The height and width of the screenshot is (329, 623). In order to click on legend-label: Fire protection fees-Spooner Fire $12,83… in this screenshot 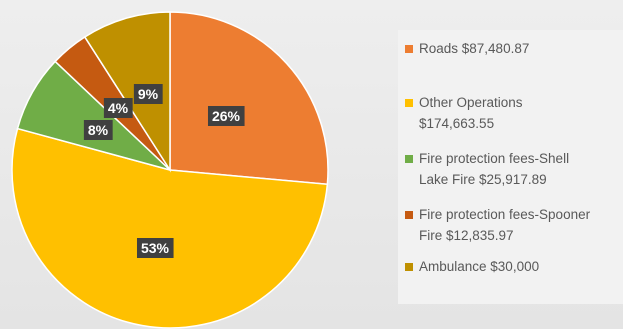, I will do `click(505, 225)`.